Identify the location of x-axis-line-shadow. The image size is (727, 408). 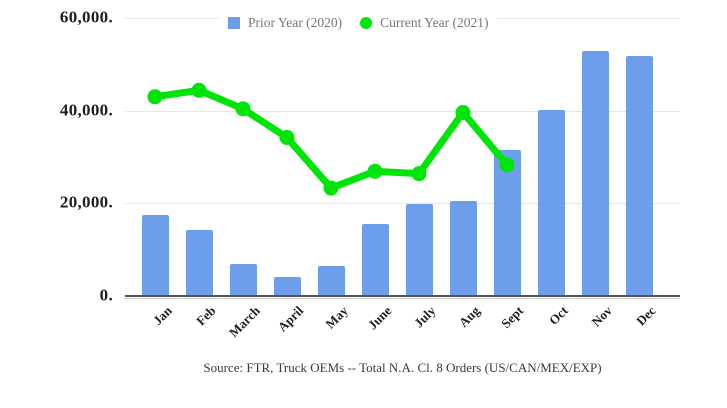
(402, 298).